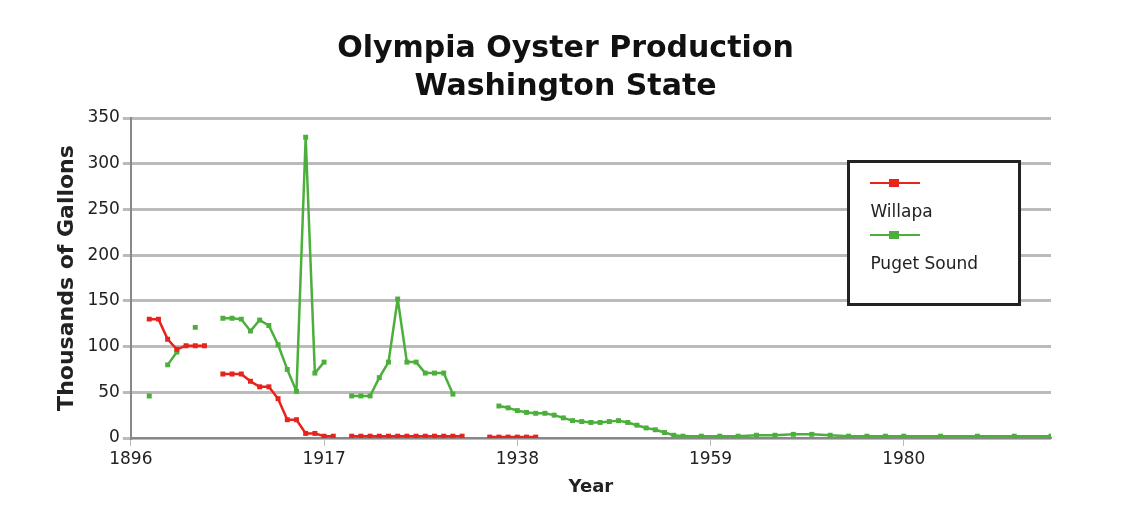 This screenshot has width=1131, height=516. Describe the element at coordinates (131, 457) in the screenshot. I see `x-tick-label: 1896` at that location.